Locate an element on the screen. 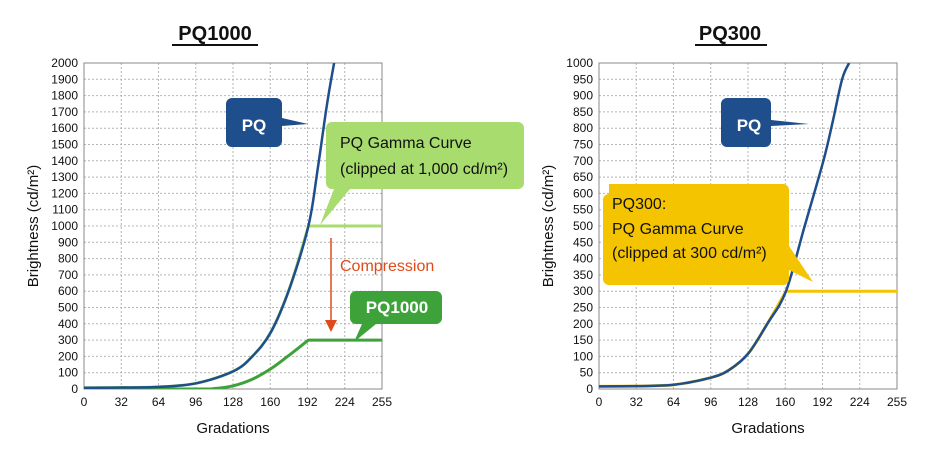 The width and height of the screenshot is (940, 450). compression-annotation: Compression is located at coordinates (379, 285).